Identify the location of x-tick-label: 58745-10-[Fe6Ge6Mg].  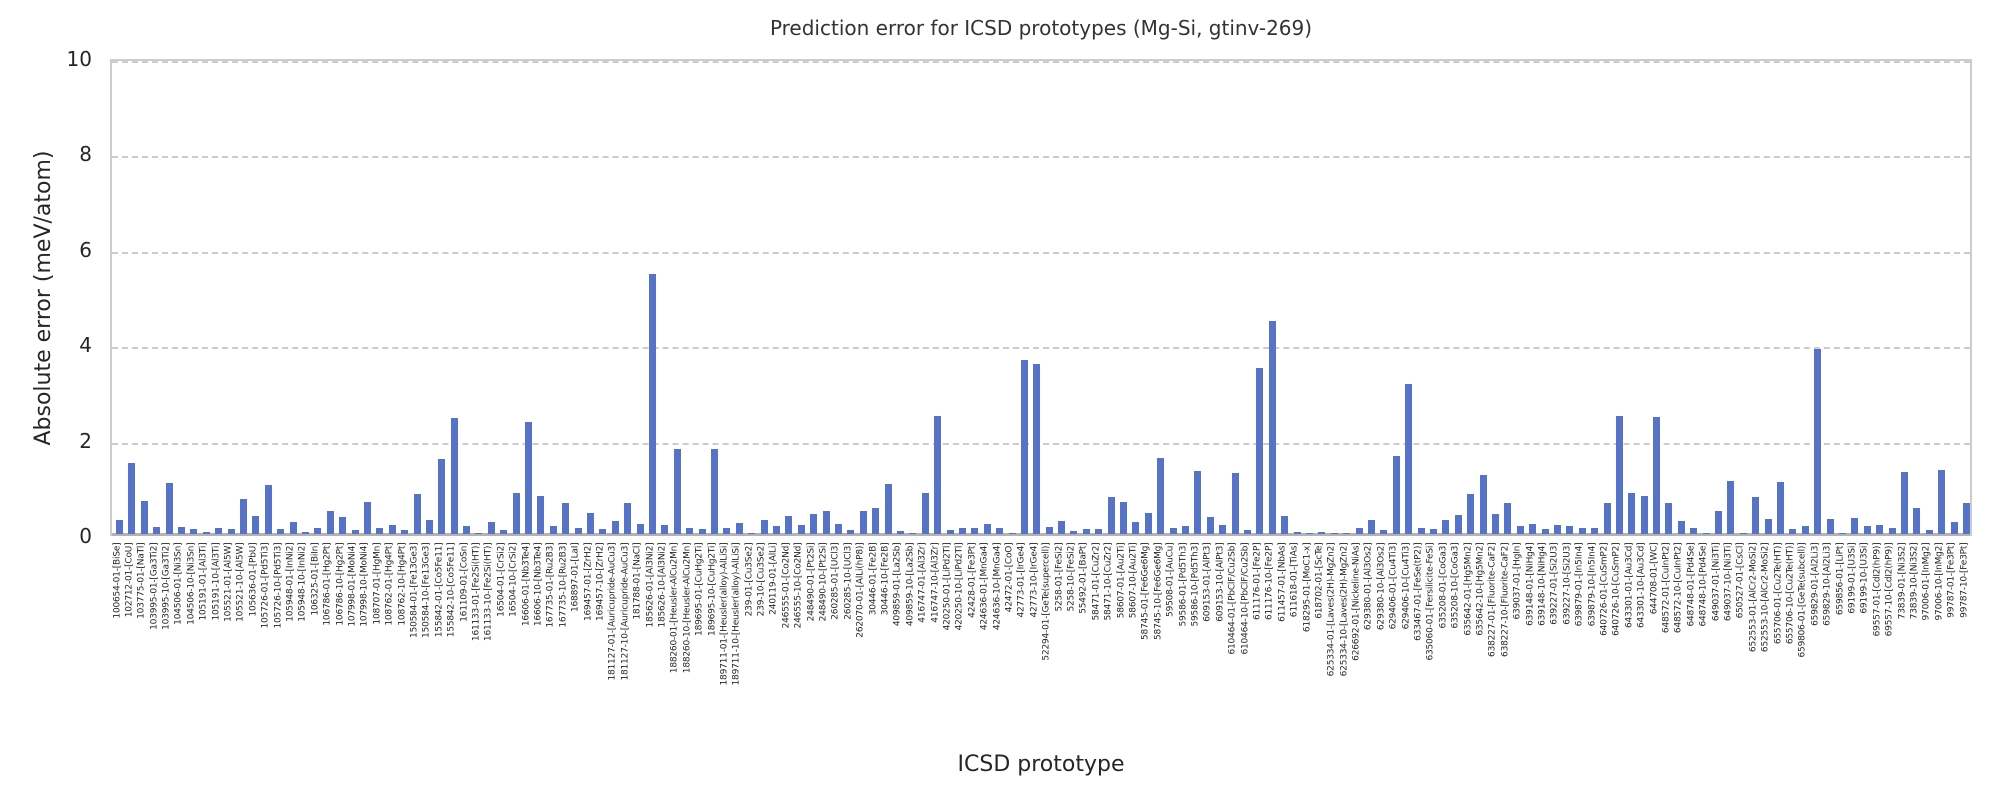
(1158, 591).